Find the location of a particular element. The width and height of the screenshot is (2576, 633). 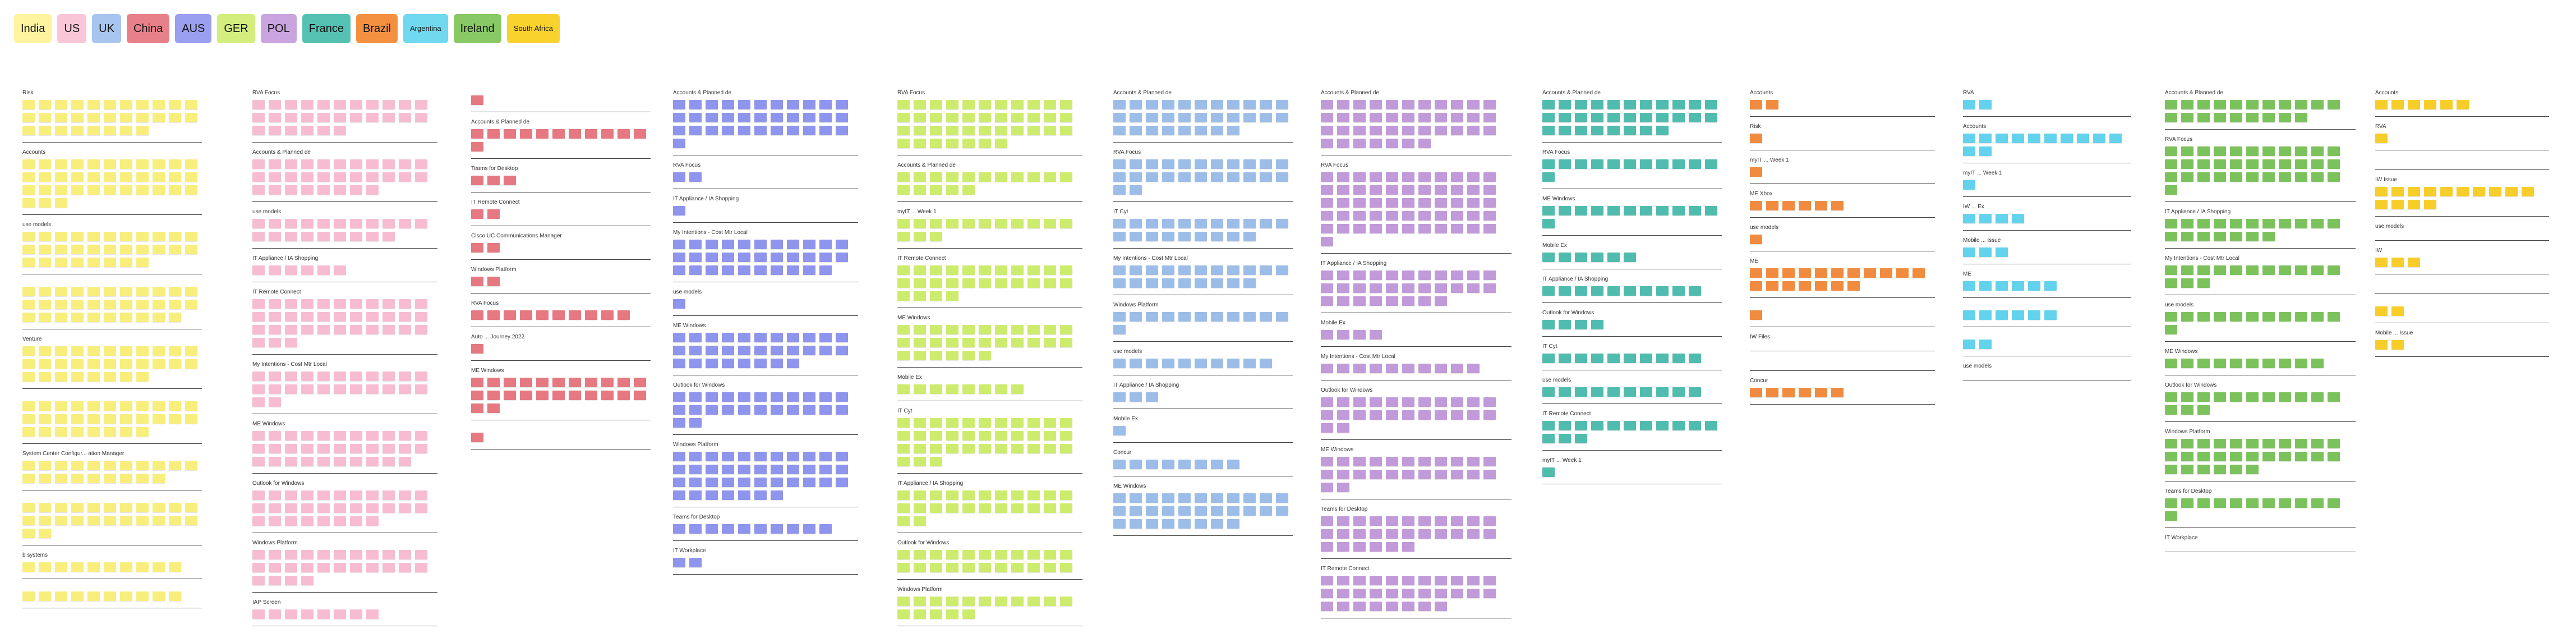

section-title: ME Windows is located at coordinates (1337, 450).